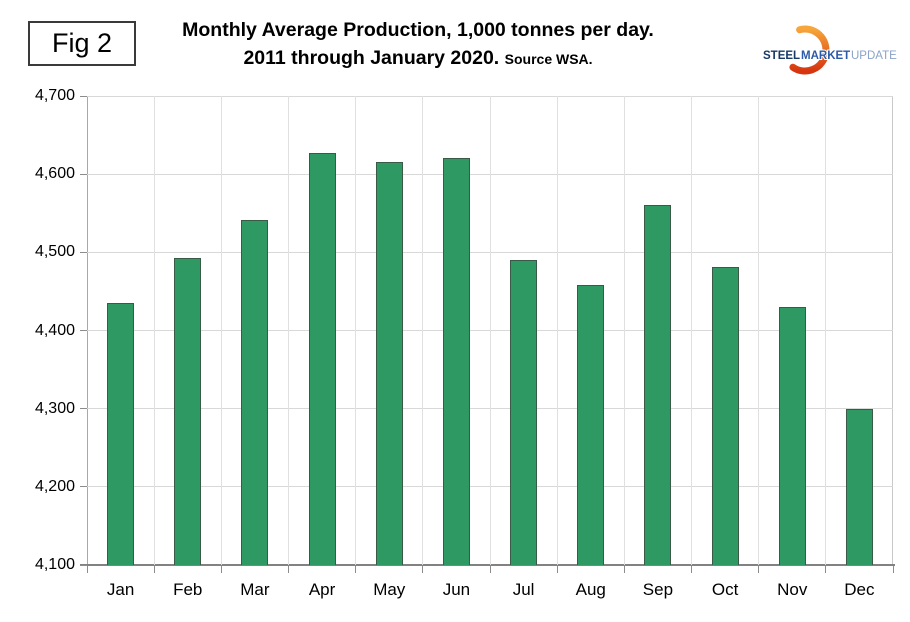  I want to click on source-label: Source WSA., so click(548, 59).